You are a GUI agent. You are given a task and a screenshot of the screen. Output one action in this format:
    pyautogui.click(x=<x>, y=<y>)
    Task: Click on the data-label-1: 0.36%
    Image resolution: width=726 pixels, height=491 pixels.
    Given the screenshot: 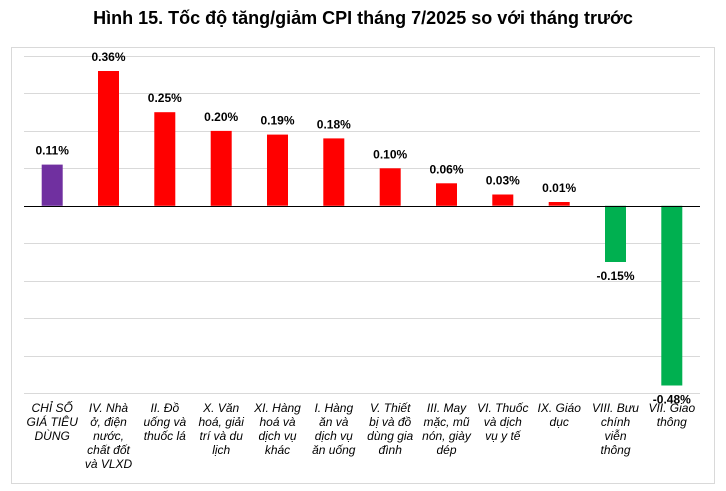 What is the action you would take?
    pyautogui.click(x=108, y=57)
    